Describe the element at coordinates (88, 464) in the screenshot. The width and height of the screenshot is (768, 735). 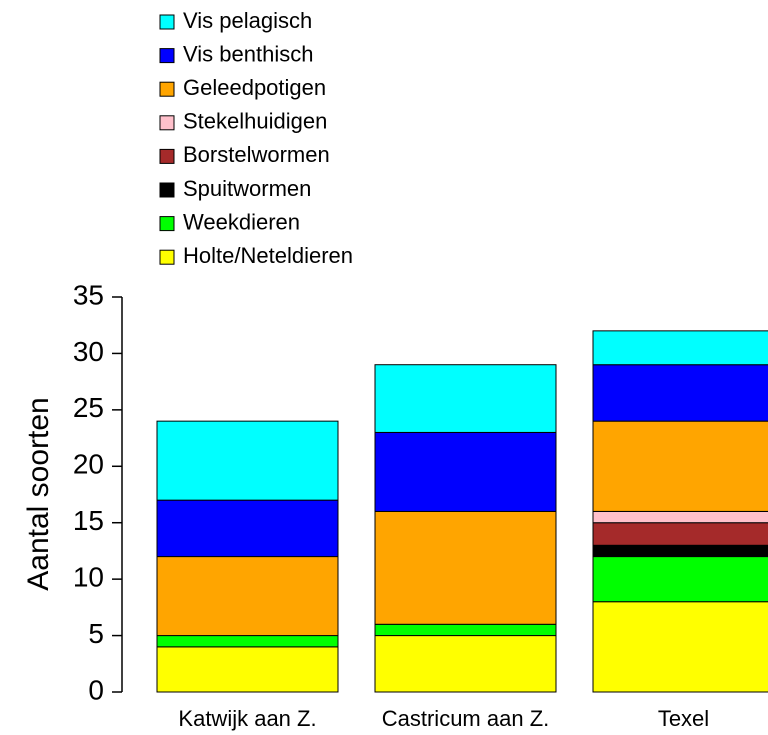
I see `y-tick-label: 20` at that location.